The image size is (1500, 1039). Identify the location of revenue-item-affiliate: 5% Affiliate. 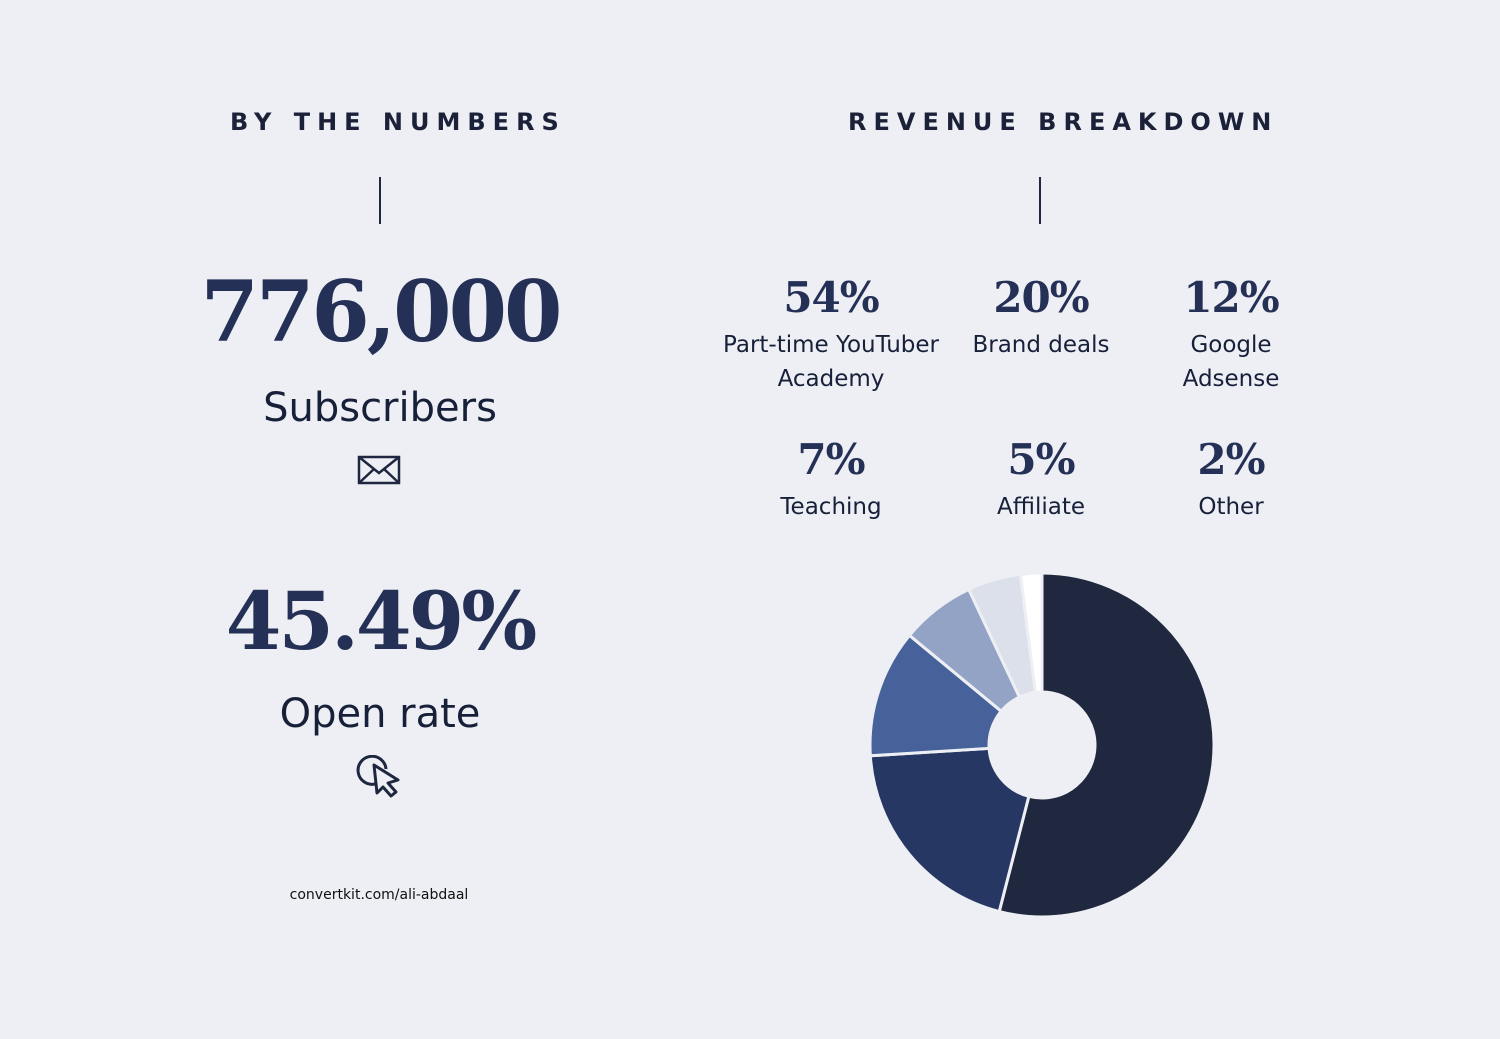
(1041, 479).